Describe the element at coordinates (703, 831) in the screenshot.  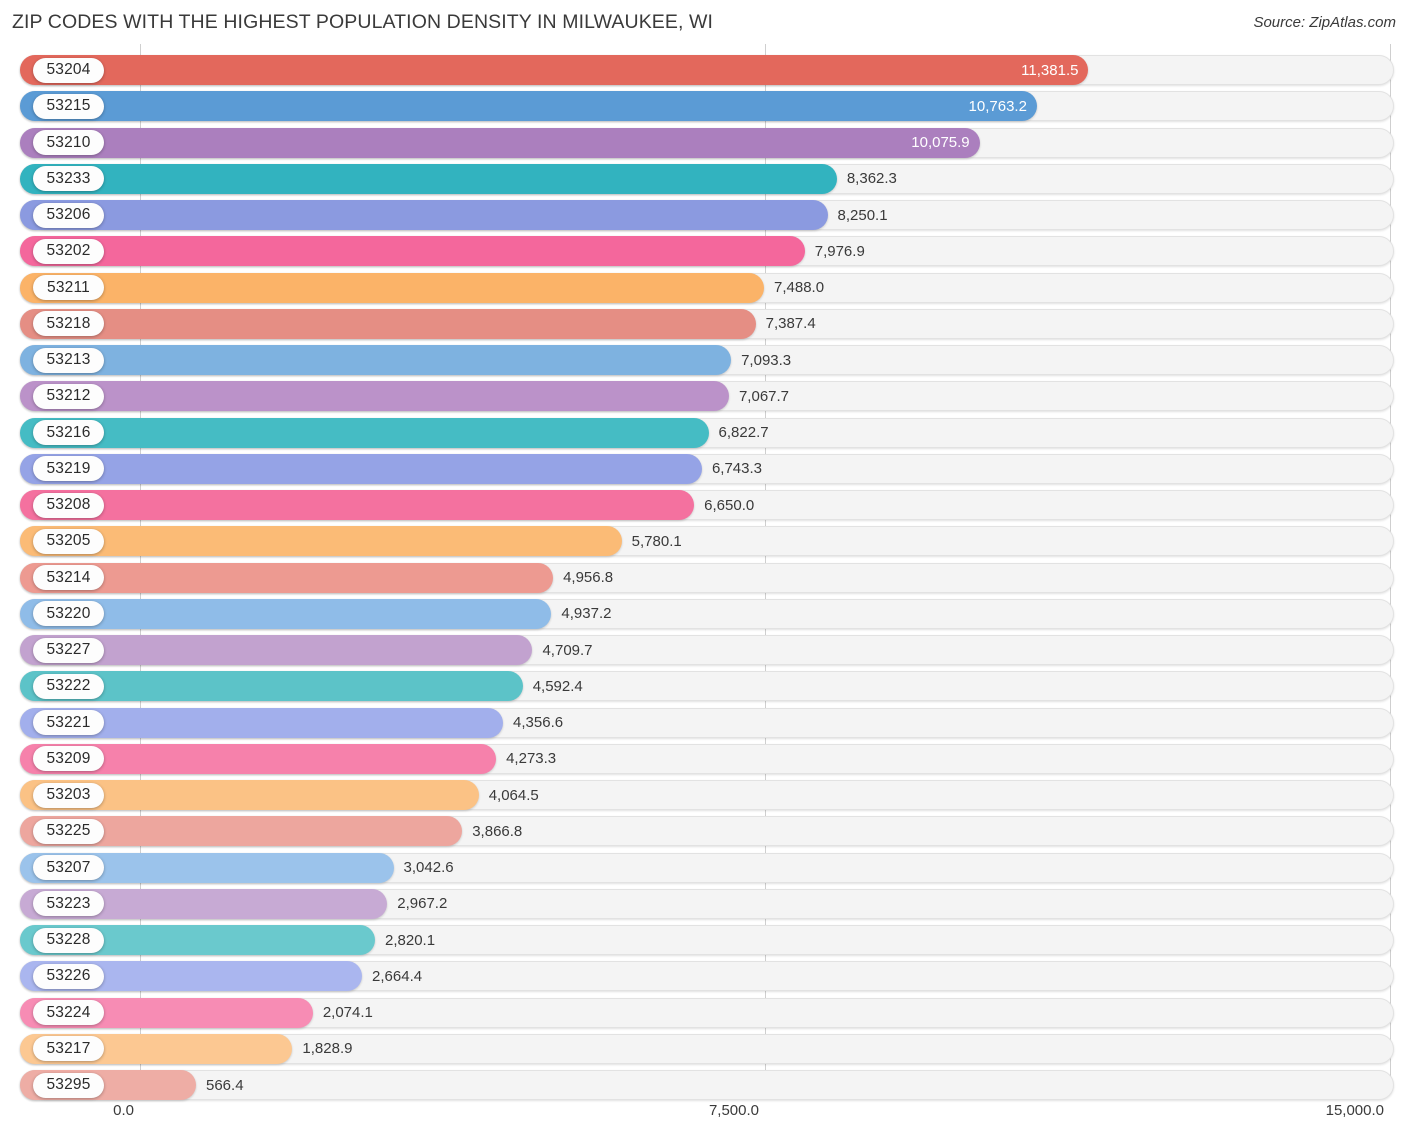
I see `bar-row: 53225 3,866.8` at that location.